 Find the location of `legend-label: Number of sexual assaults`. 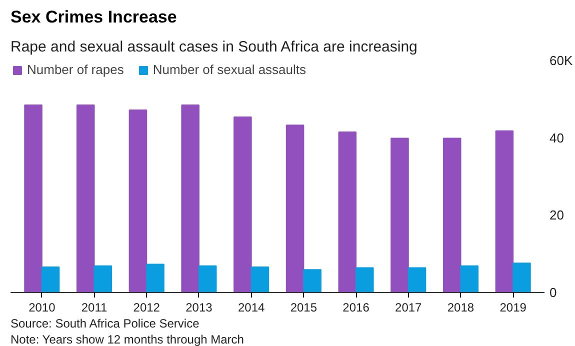

legend-label: Number of sexual assaults is located at coordinates (229, 69).